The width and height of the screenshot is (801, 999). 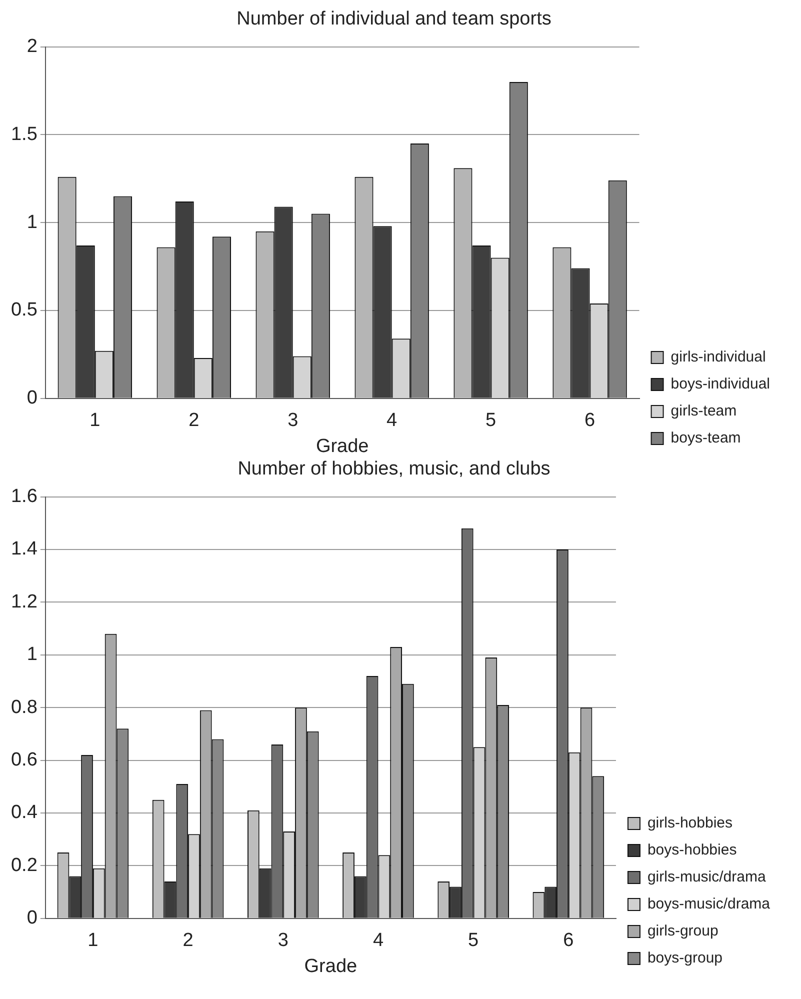 What do you see at coordinates (682, 931) in the screenshot?
I see `legend-label: girls-group` at bounding box center [682, 931].